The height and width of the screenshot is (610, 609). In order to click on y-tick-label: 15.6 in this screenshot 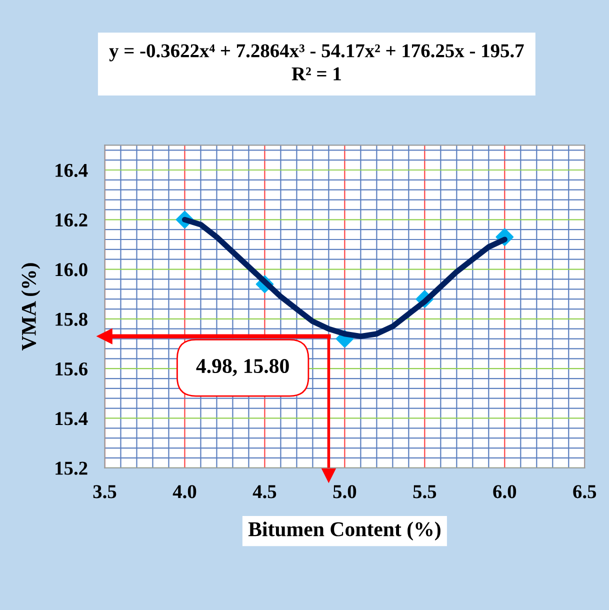, I will do `click(72, 369)`.